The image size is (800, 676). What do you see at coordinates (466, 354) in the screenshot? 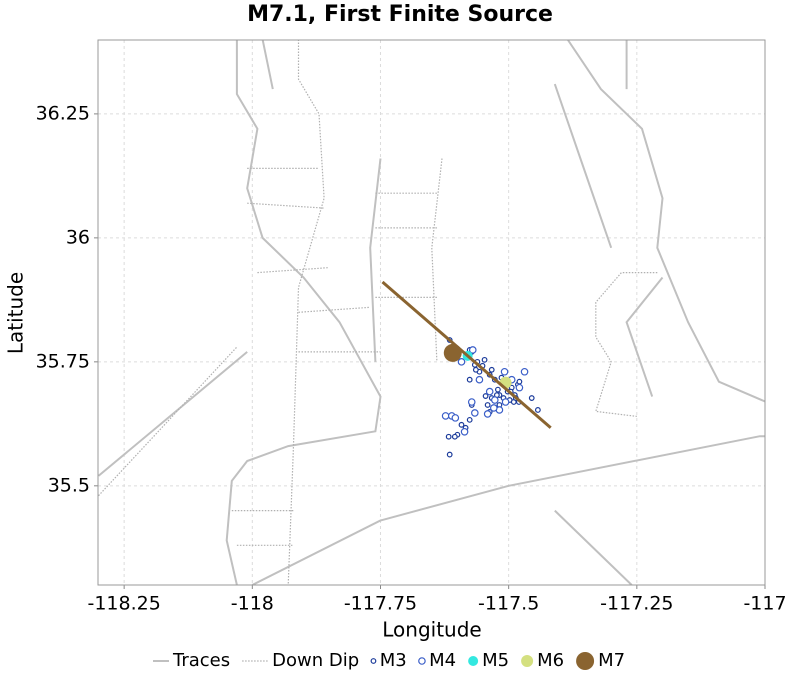
I see `rupture-line` at bounding box center [466, 354].